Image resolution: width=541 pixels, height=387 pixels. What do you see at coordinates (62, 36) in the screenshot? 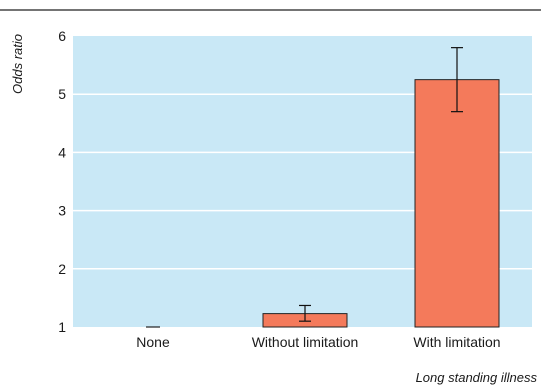
I see `y-tick-label-6: 6` at bounding box center [62, 36].